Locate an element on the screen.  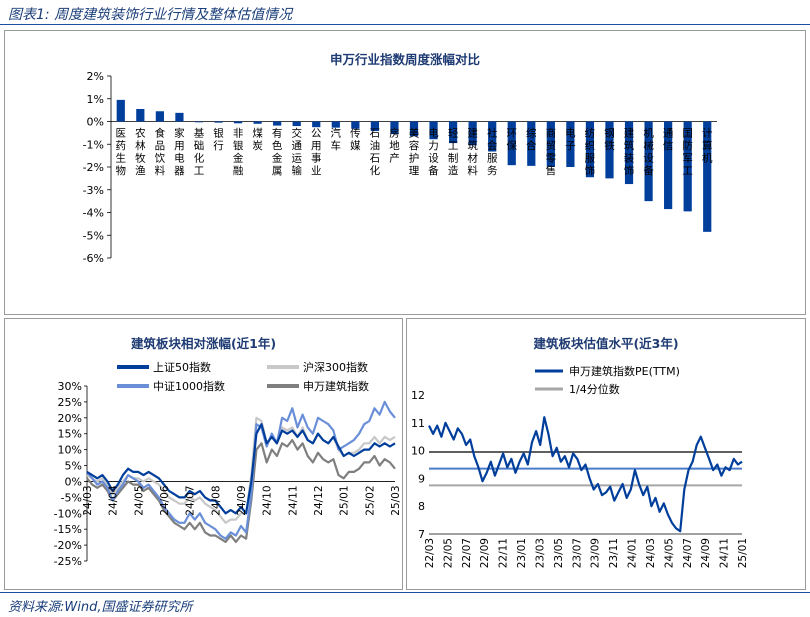
bar-category-label: 电力设备 is located at coordinates (433, 152).